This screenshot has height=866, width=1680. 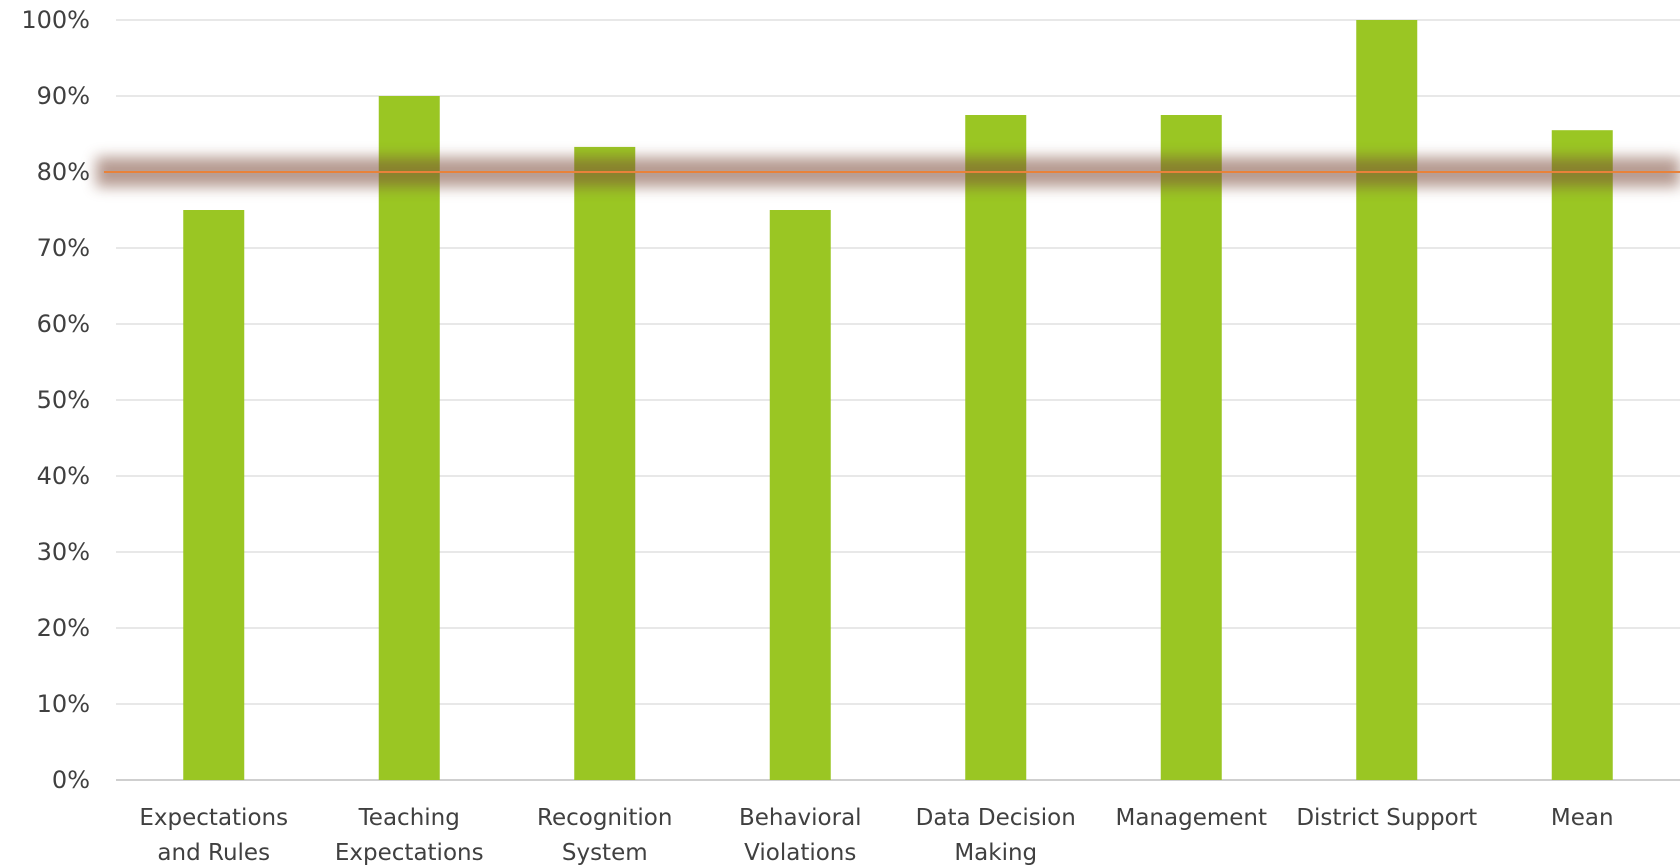 I want to click on y-axis-tick-labels: 0% 10% 20% 30% 40% 50% 60% 70% 80% 90% 100%, so click(x=55, y=400).